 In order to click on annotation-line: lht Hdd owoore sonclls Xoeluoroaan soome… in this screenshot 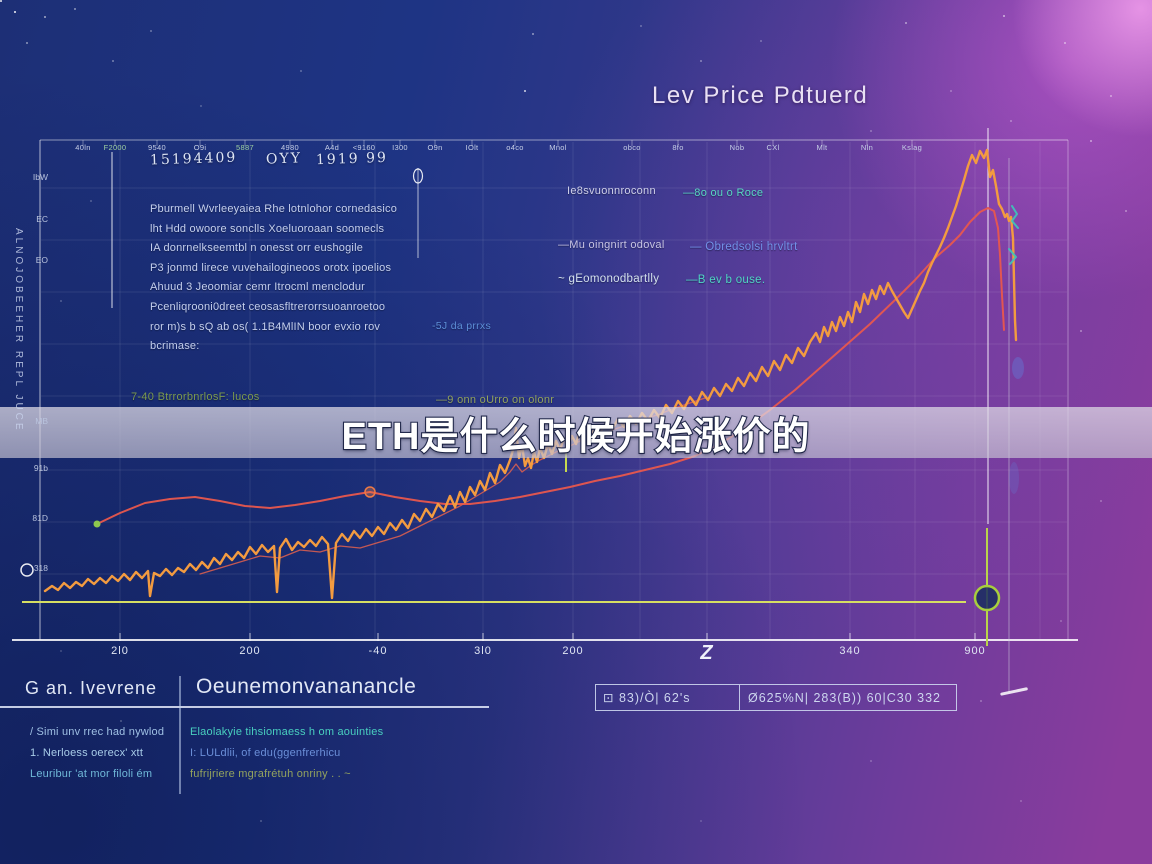, I will do `click(267, 228)`.